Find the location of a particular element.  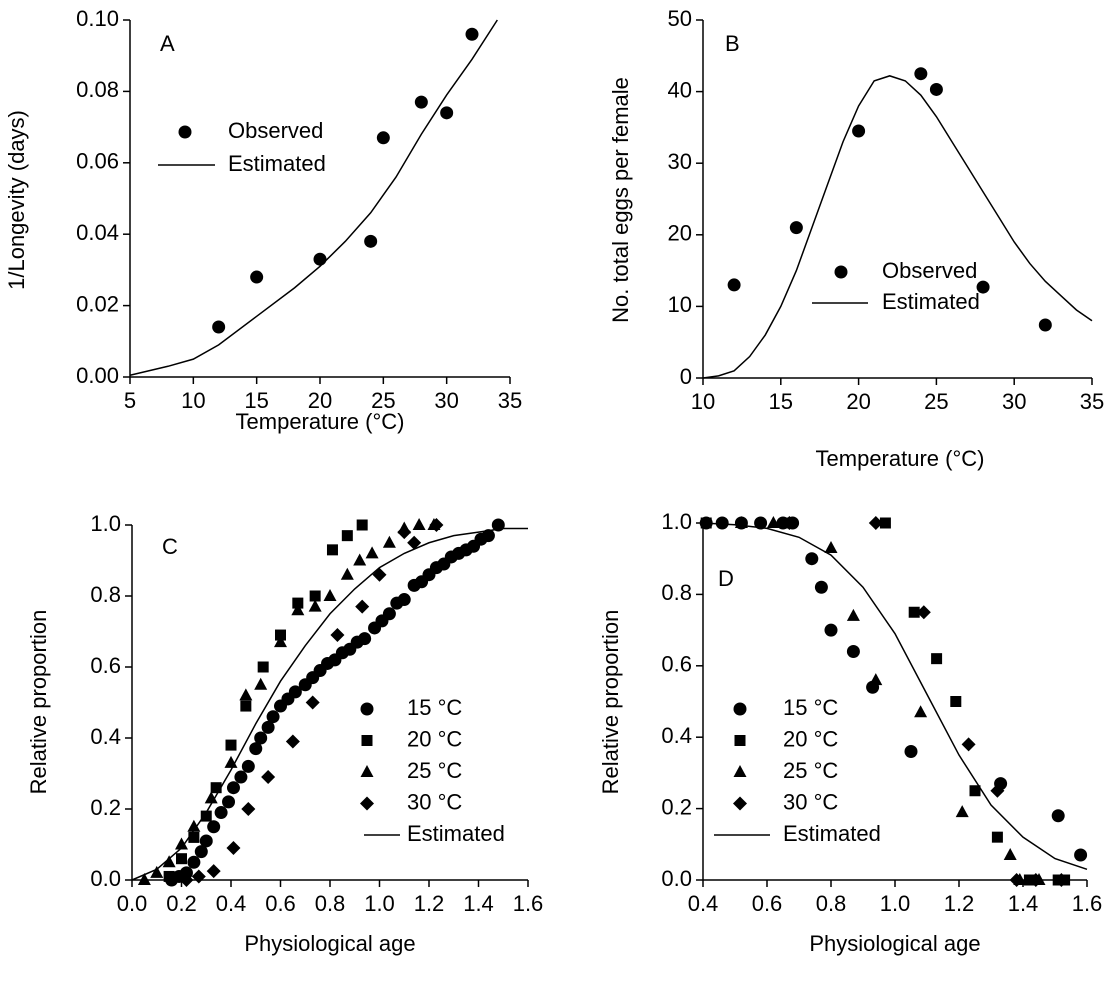

x-tick-label: 0.6 is located at coordinates (280, 903).